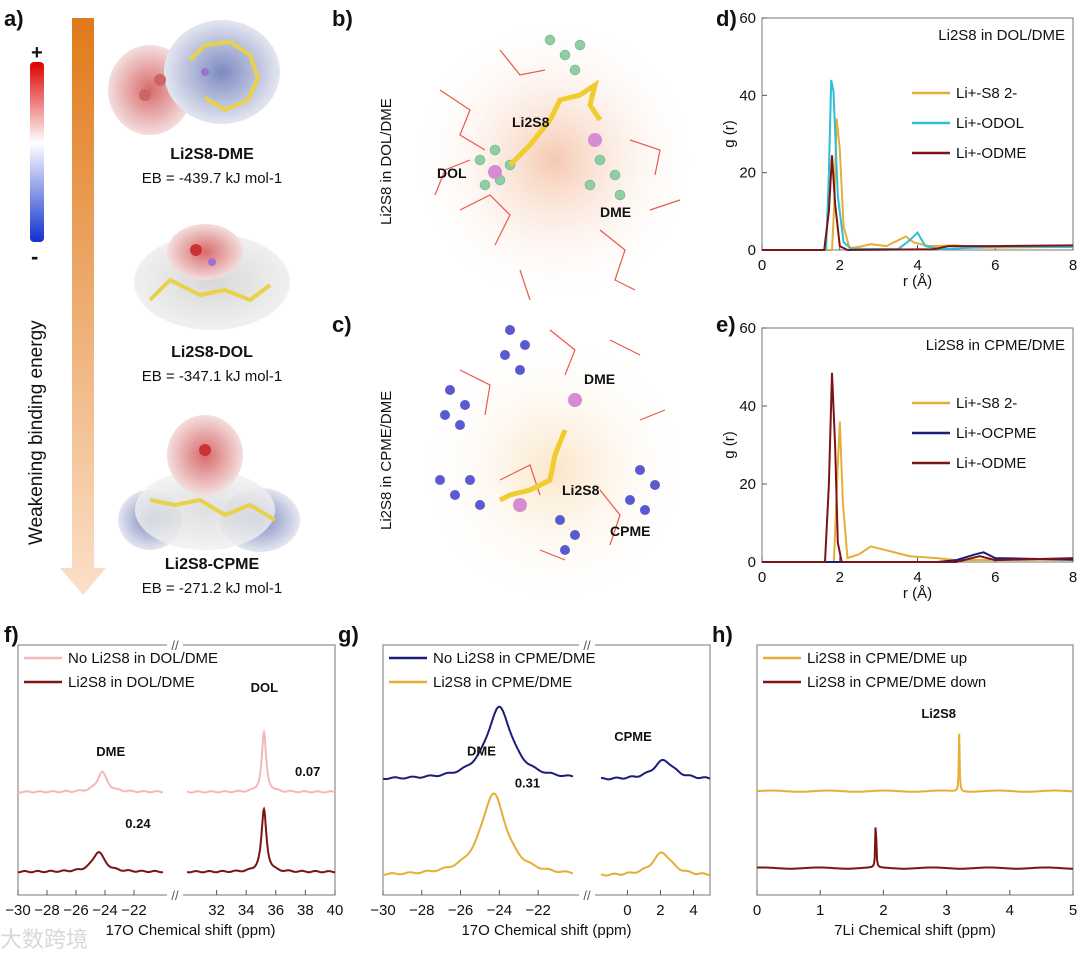 Image resolution: width=1080 pixels, height=954 pixels. What do you see at coordinates (335, 910) in the screenshot?
I see `x-tick-label: 40` at bounding box center [335, 910].